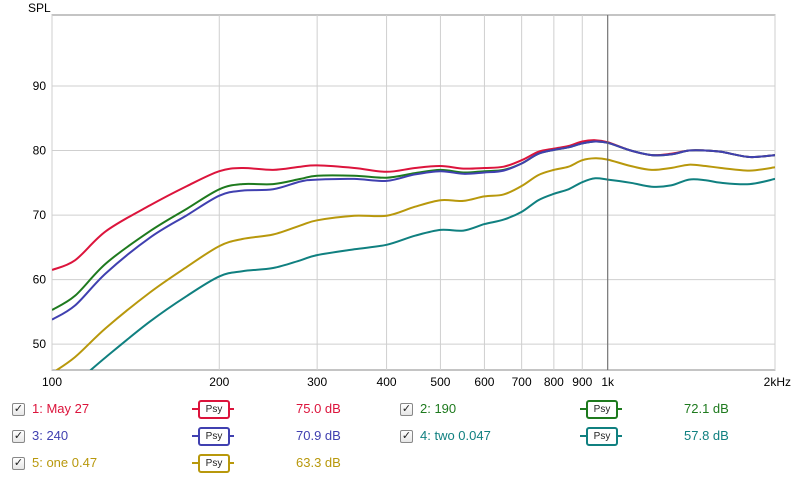  What do you see at coordinates (318, 435) in the screenshot?
I see `series-3-level: 70.9 dB` at bounding box center [318, 435].